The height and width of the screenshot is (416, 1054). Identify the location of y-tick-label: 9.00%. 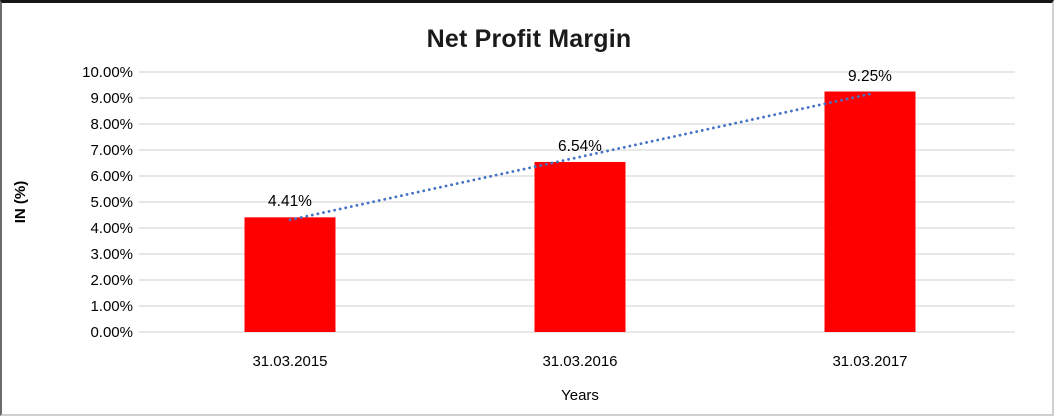
(111, 98).